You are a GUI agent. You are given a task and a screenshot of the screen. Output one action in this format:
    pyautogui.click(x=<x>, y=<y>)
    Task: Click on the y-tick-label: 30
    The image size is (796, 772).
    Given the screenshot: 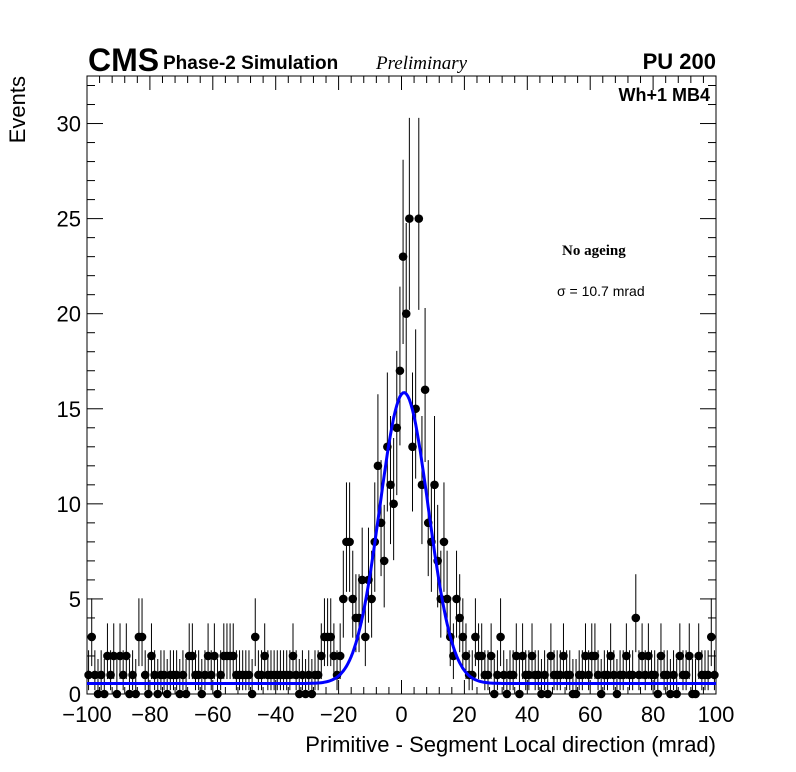 What is the action you would take?
    pyautogui.click(x=69, y=124)
    